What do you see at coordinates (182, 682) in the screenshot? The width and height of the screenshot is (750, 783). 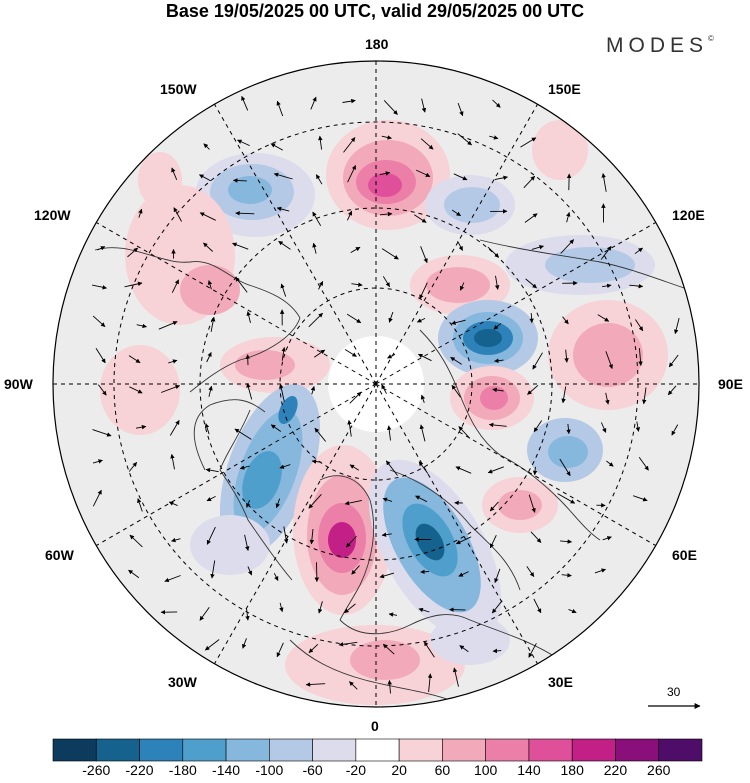 I see `lon-label-30w: 30W` at bounding box center [182, 682].